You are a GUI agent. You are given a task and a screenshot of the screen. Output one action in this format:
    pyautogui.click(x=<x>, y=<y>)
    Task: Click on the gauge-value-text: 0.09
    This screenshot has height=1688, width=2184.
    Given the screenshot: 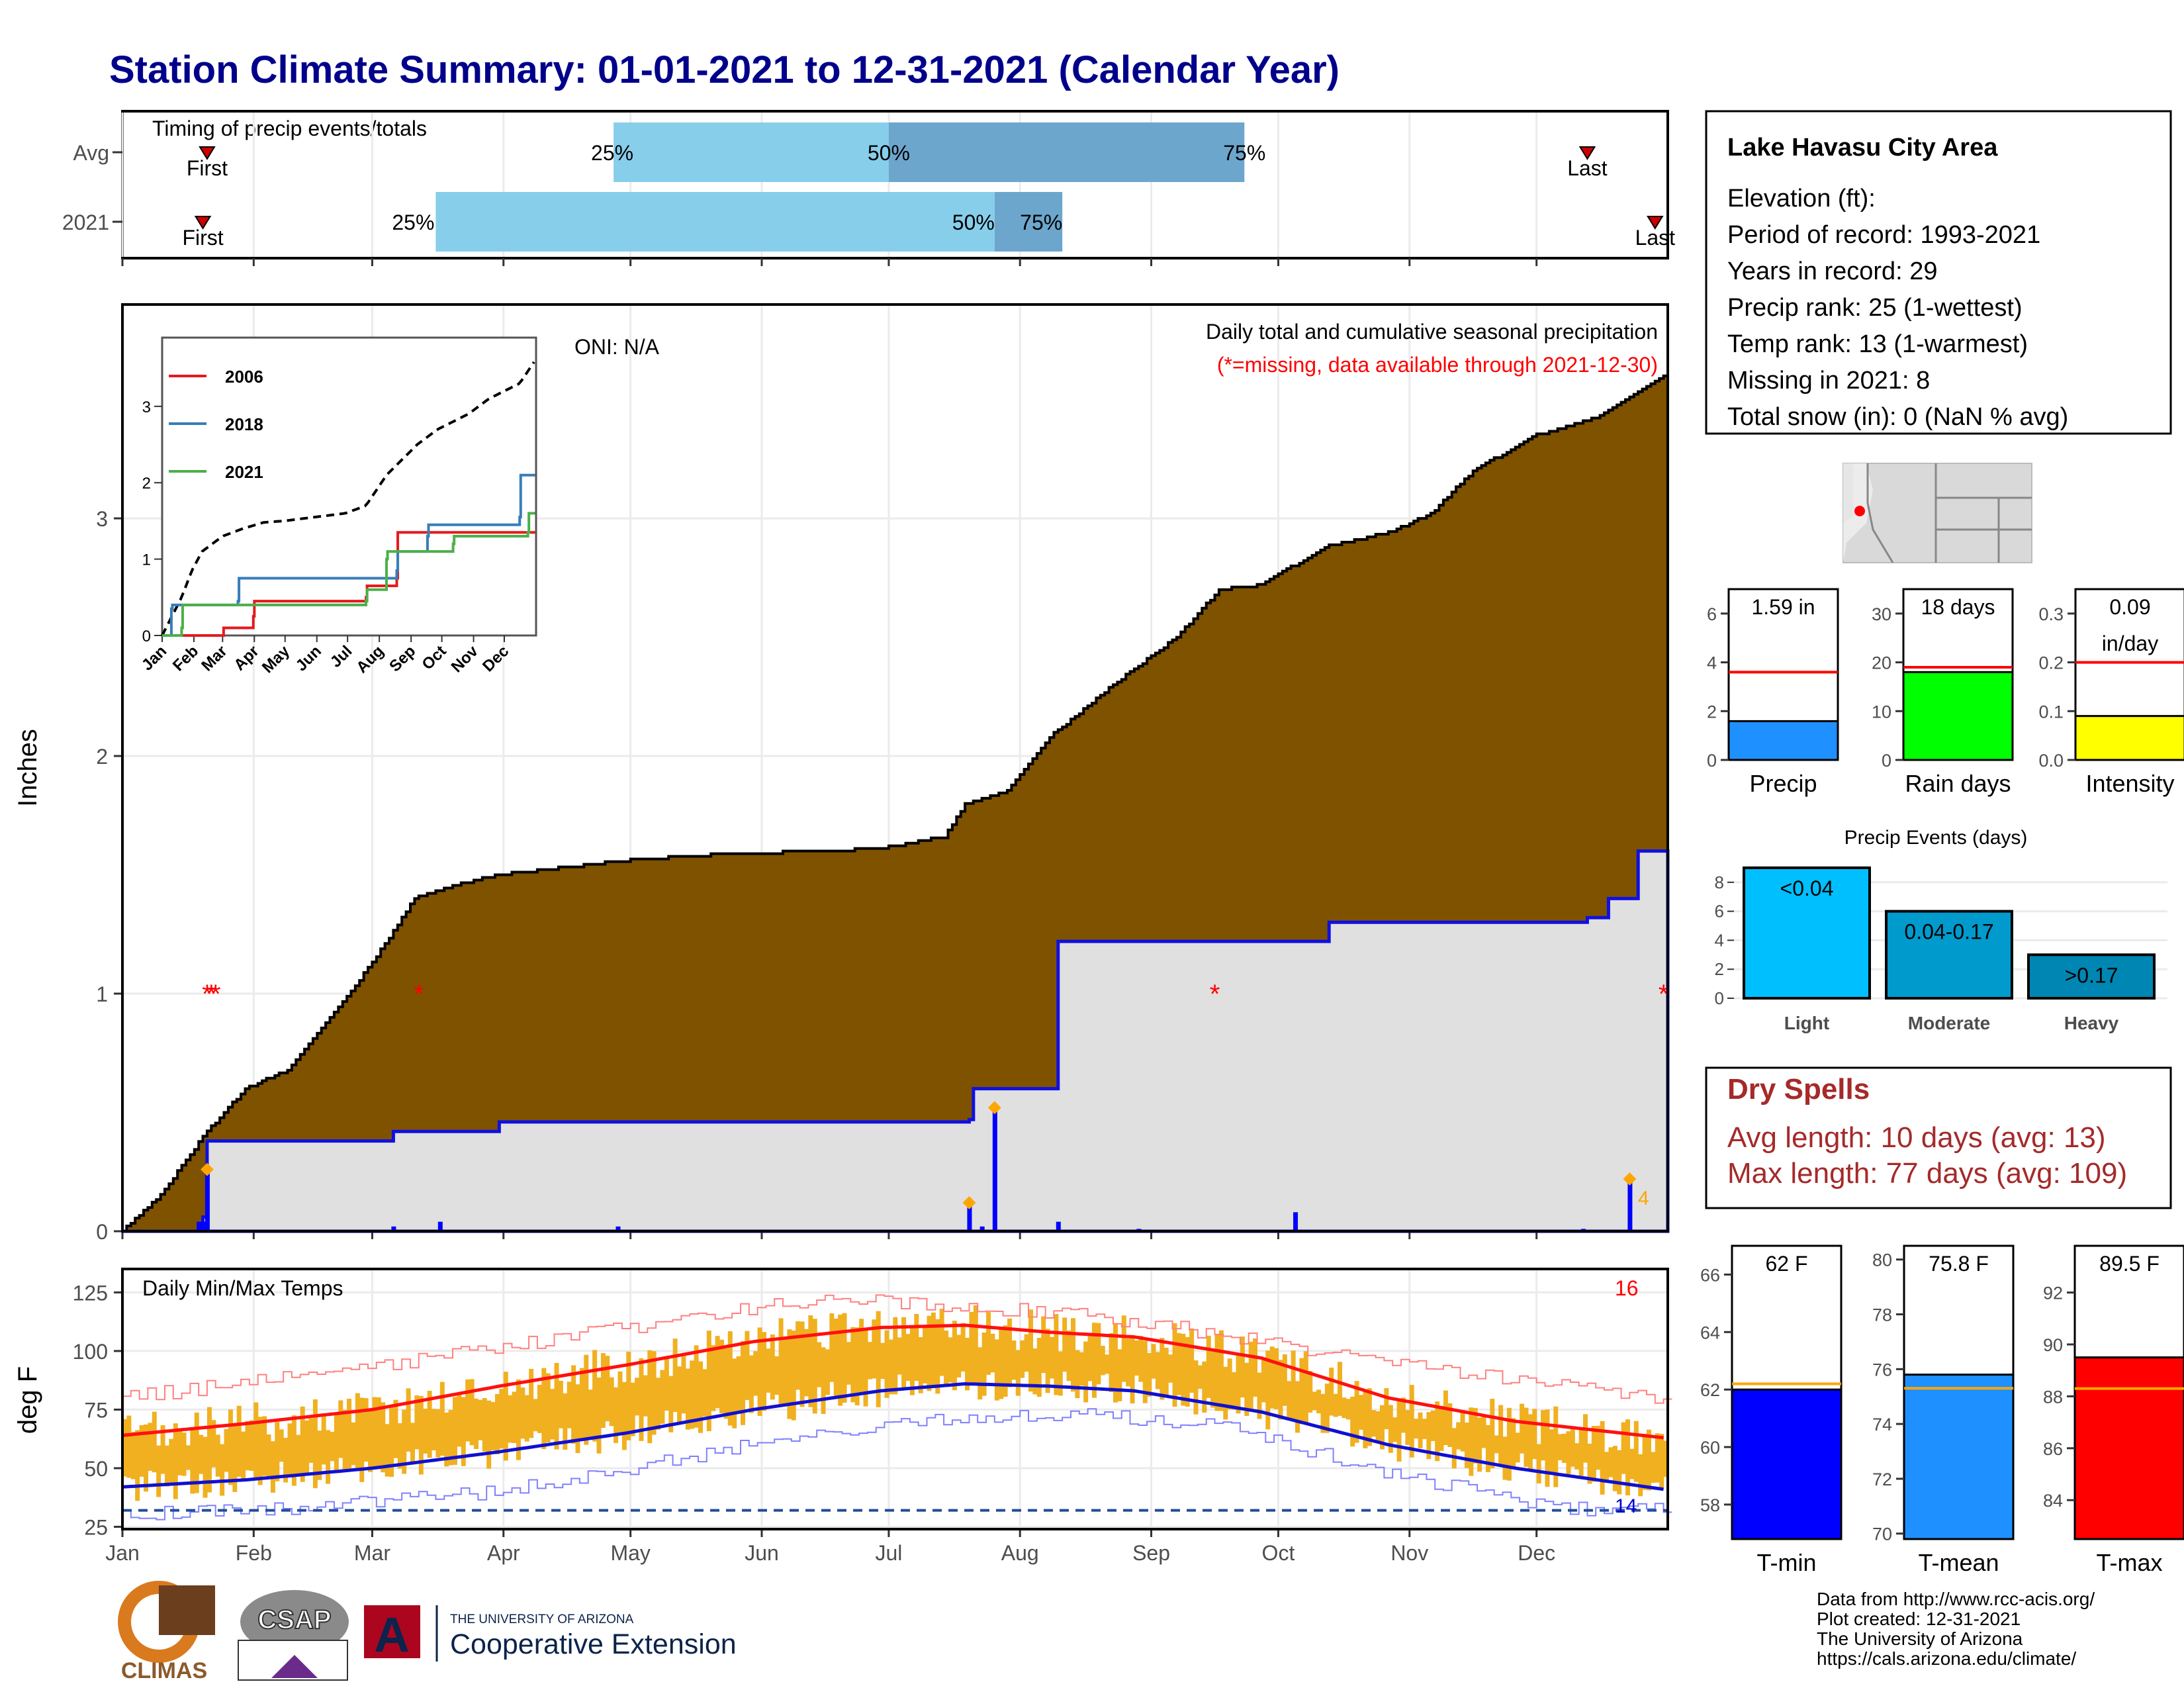 What is the action you would take?
    pyautogui.click(x=2129, y=607)
    